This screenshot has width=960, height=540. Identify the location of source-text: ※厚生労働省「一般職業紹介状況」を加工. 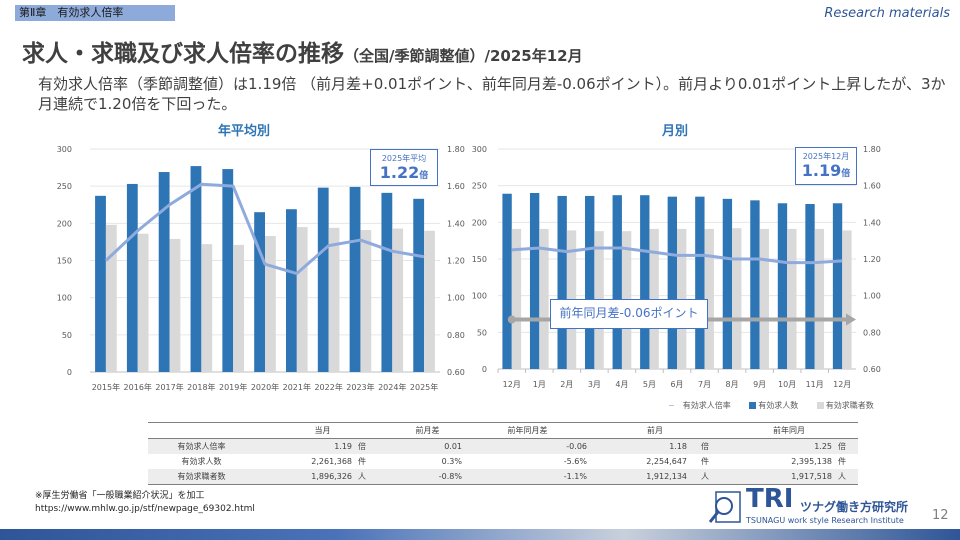
(120, 496).